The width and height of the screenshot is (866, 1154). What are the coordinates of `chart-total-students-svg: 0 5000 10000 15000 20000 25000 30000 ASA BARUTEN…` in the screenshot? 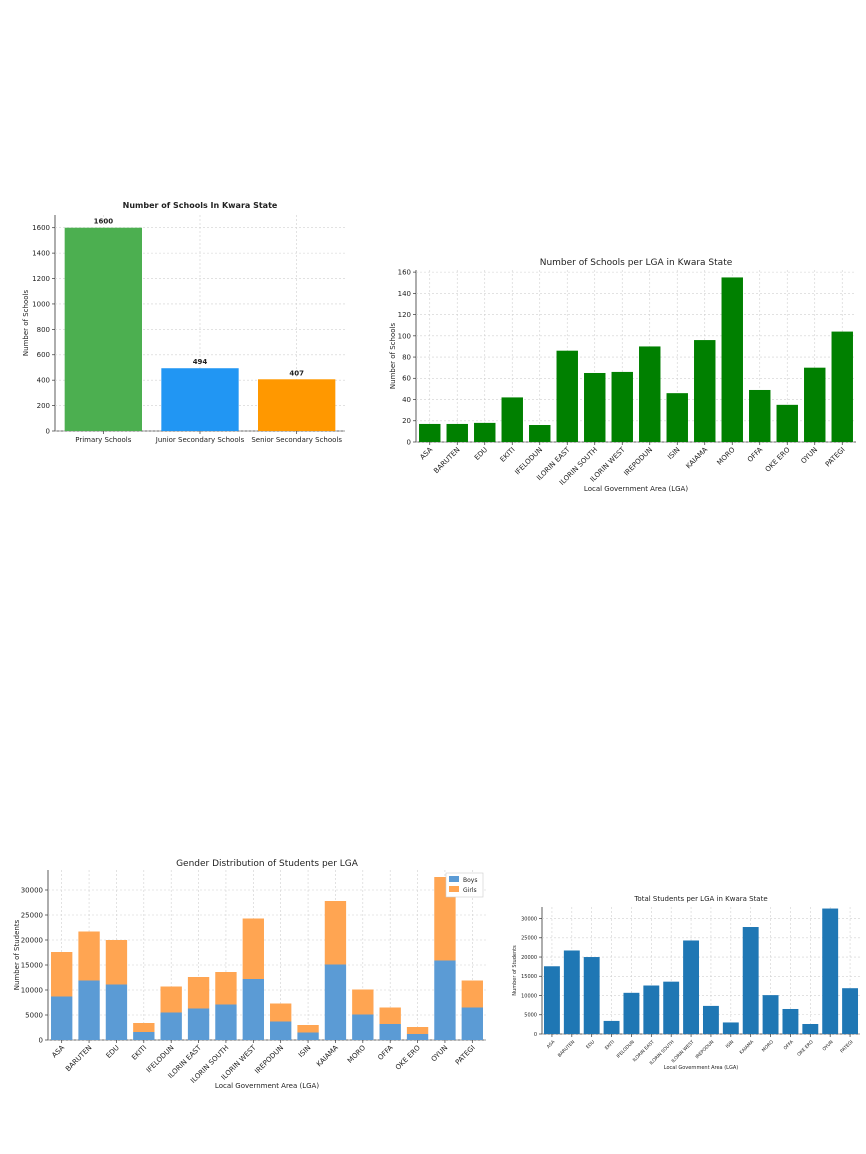 It's located at (686, 983).